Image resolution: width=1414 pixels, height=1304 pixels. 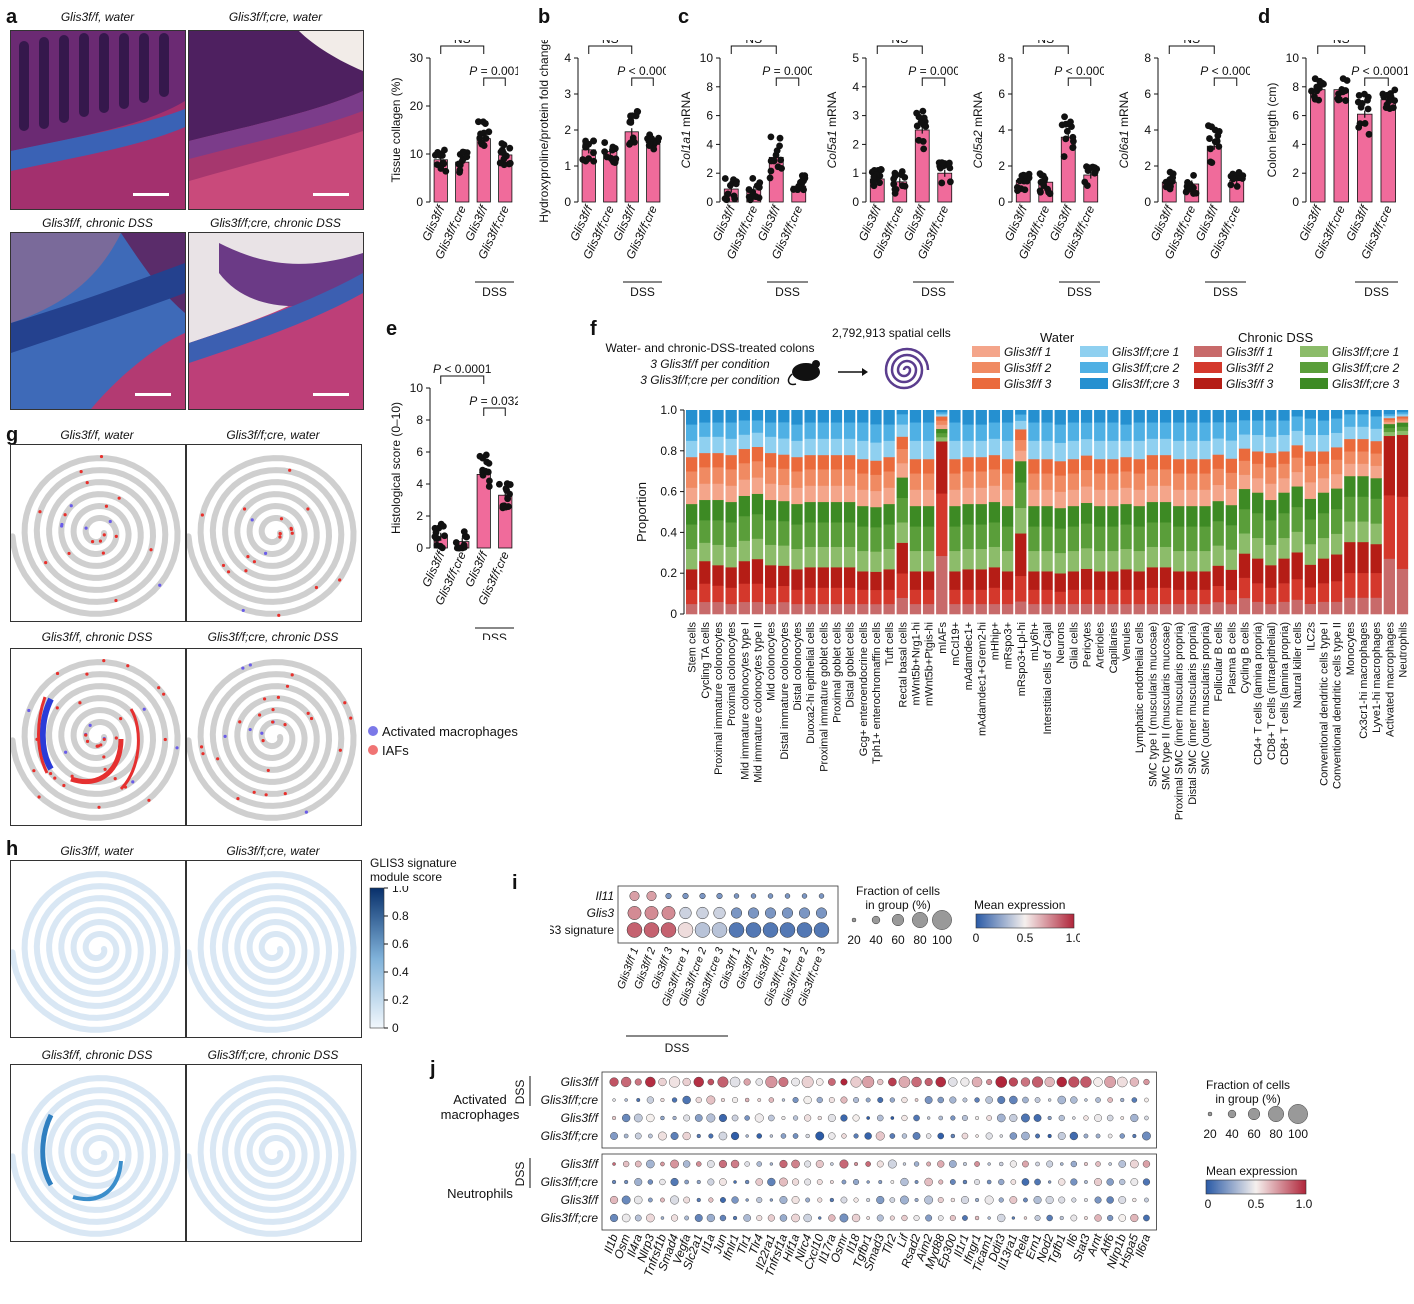 What do you see at coordinates (567, 202) in the screenshot?
I see `y-tick-label: 0` at bounding box center [567, 202].